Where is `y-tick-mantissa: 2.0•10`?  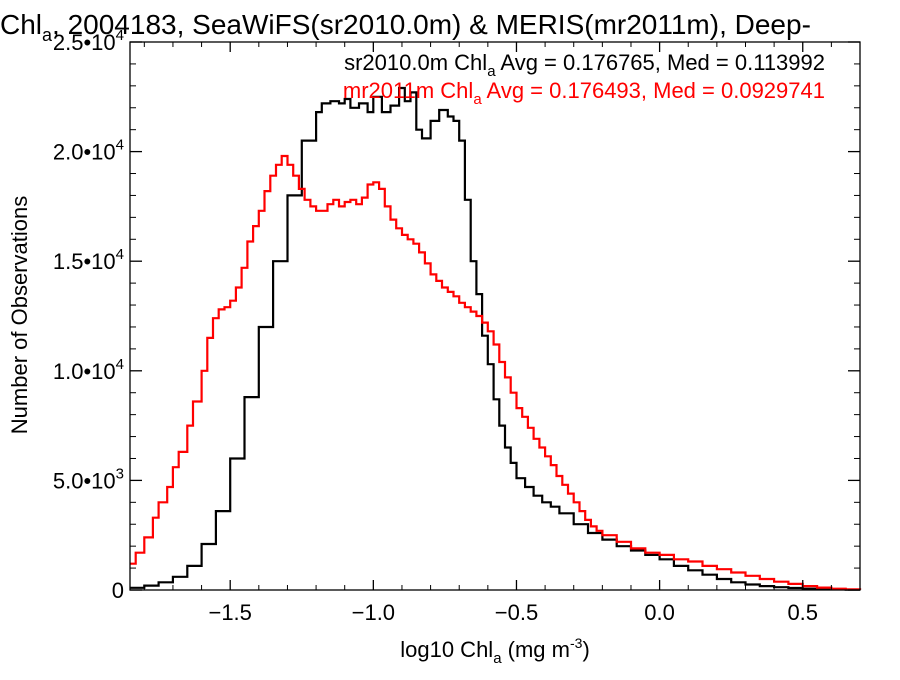
y-tick-mantissa: 2.0•10 is located at coordinates (84, 152).